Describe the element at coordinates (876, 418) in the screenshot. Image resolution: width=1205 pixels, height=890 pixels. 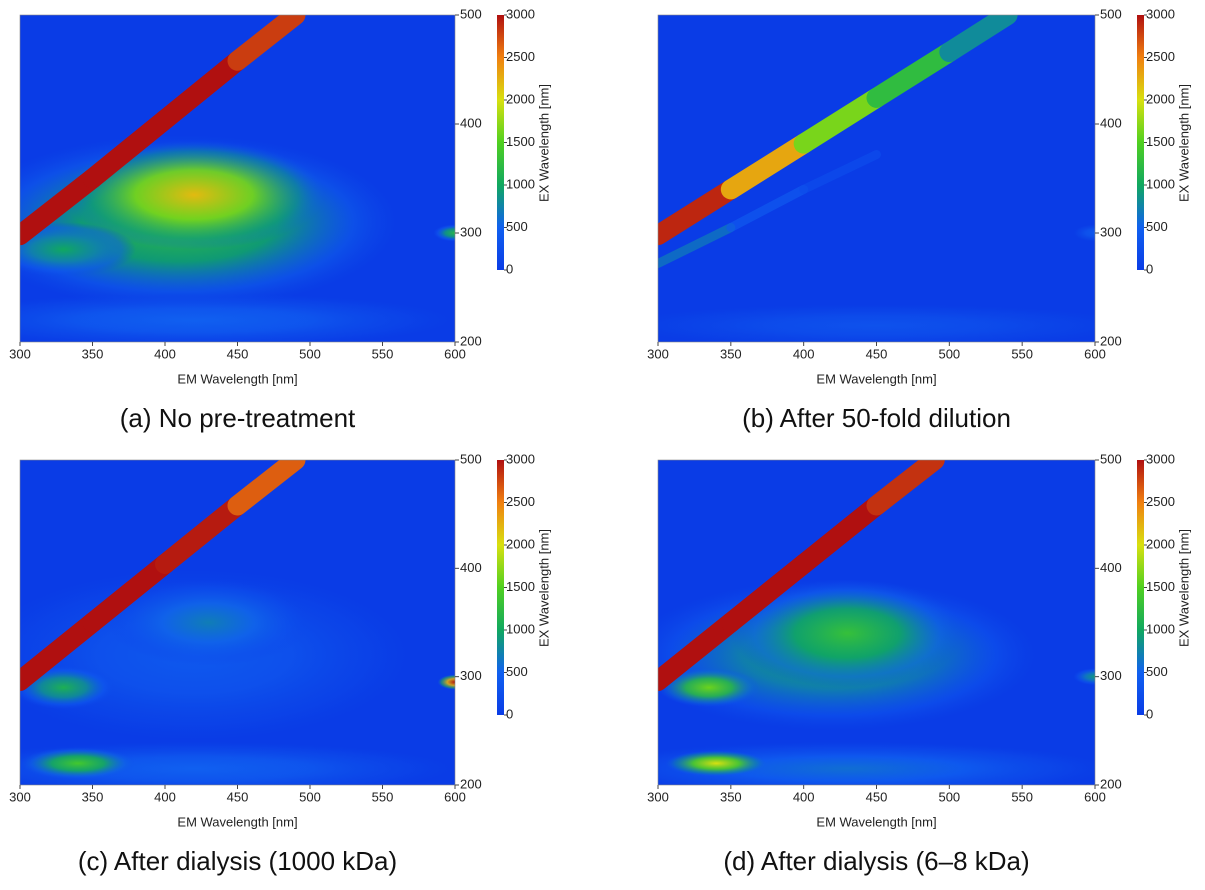
I see `panel-caption: (b) After 50-fold dilution` at that location.